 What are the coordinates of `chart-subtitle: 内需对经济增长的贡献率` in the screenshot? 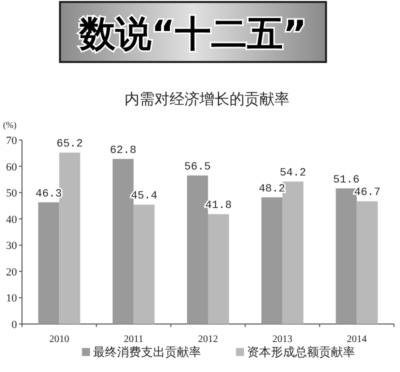 It's located at (207, 99).